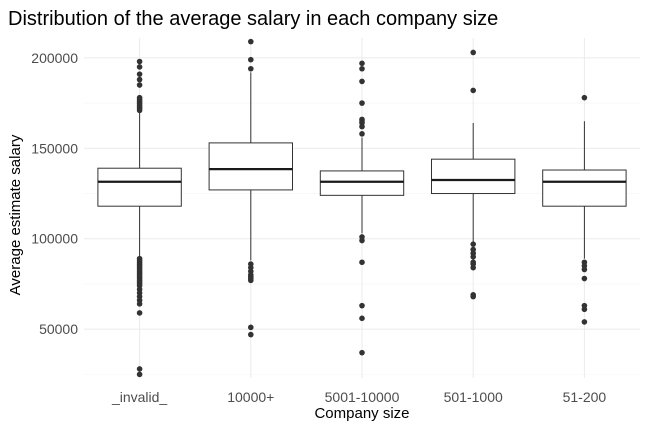 This screenshot has height=430, width=650. Describe the element at coordinates (473, 397) in the screenshot. I see `x-tick-label: 501-1000` at that location.